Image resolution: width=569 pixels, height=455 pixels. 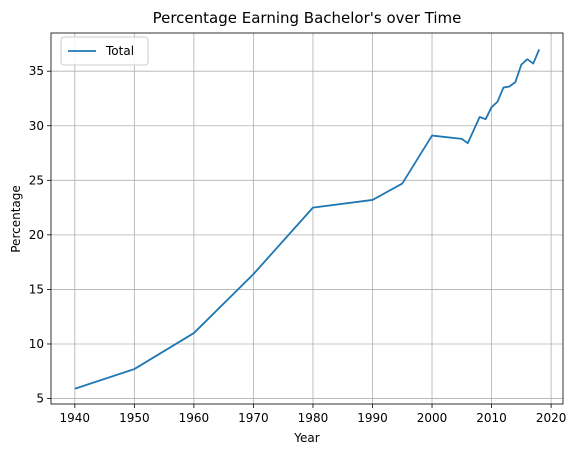 I want to click on y-axis: 5 10 15 20 25 30 35, so click(x=40, y=235).